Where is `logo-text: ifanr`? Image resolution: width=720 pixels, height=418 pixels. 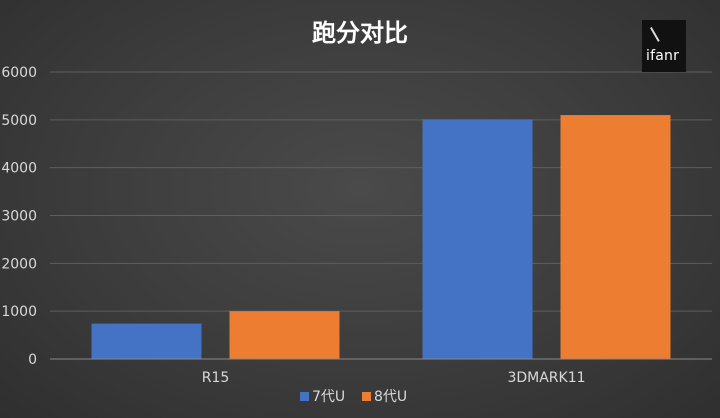
logo-text: ifanr is located at coordinates (663, 56).